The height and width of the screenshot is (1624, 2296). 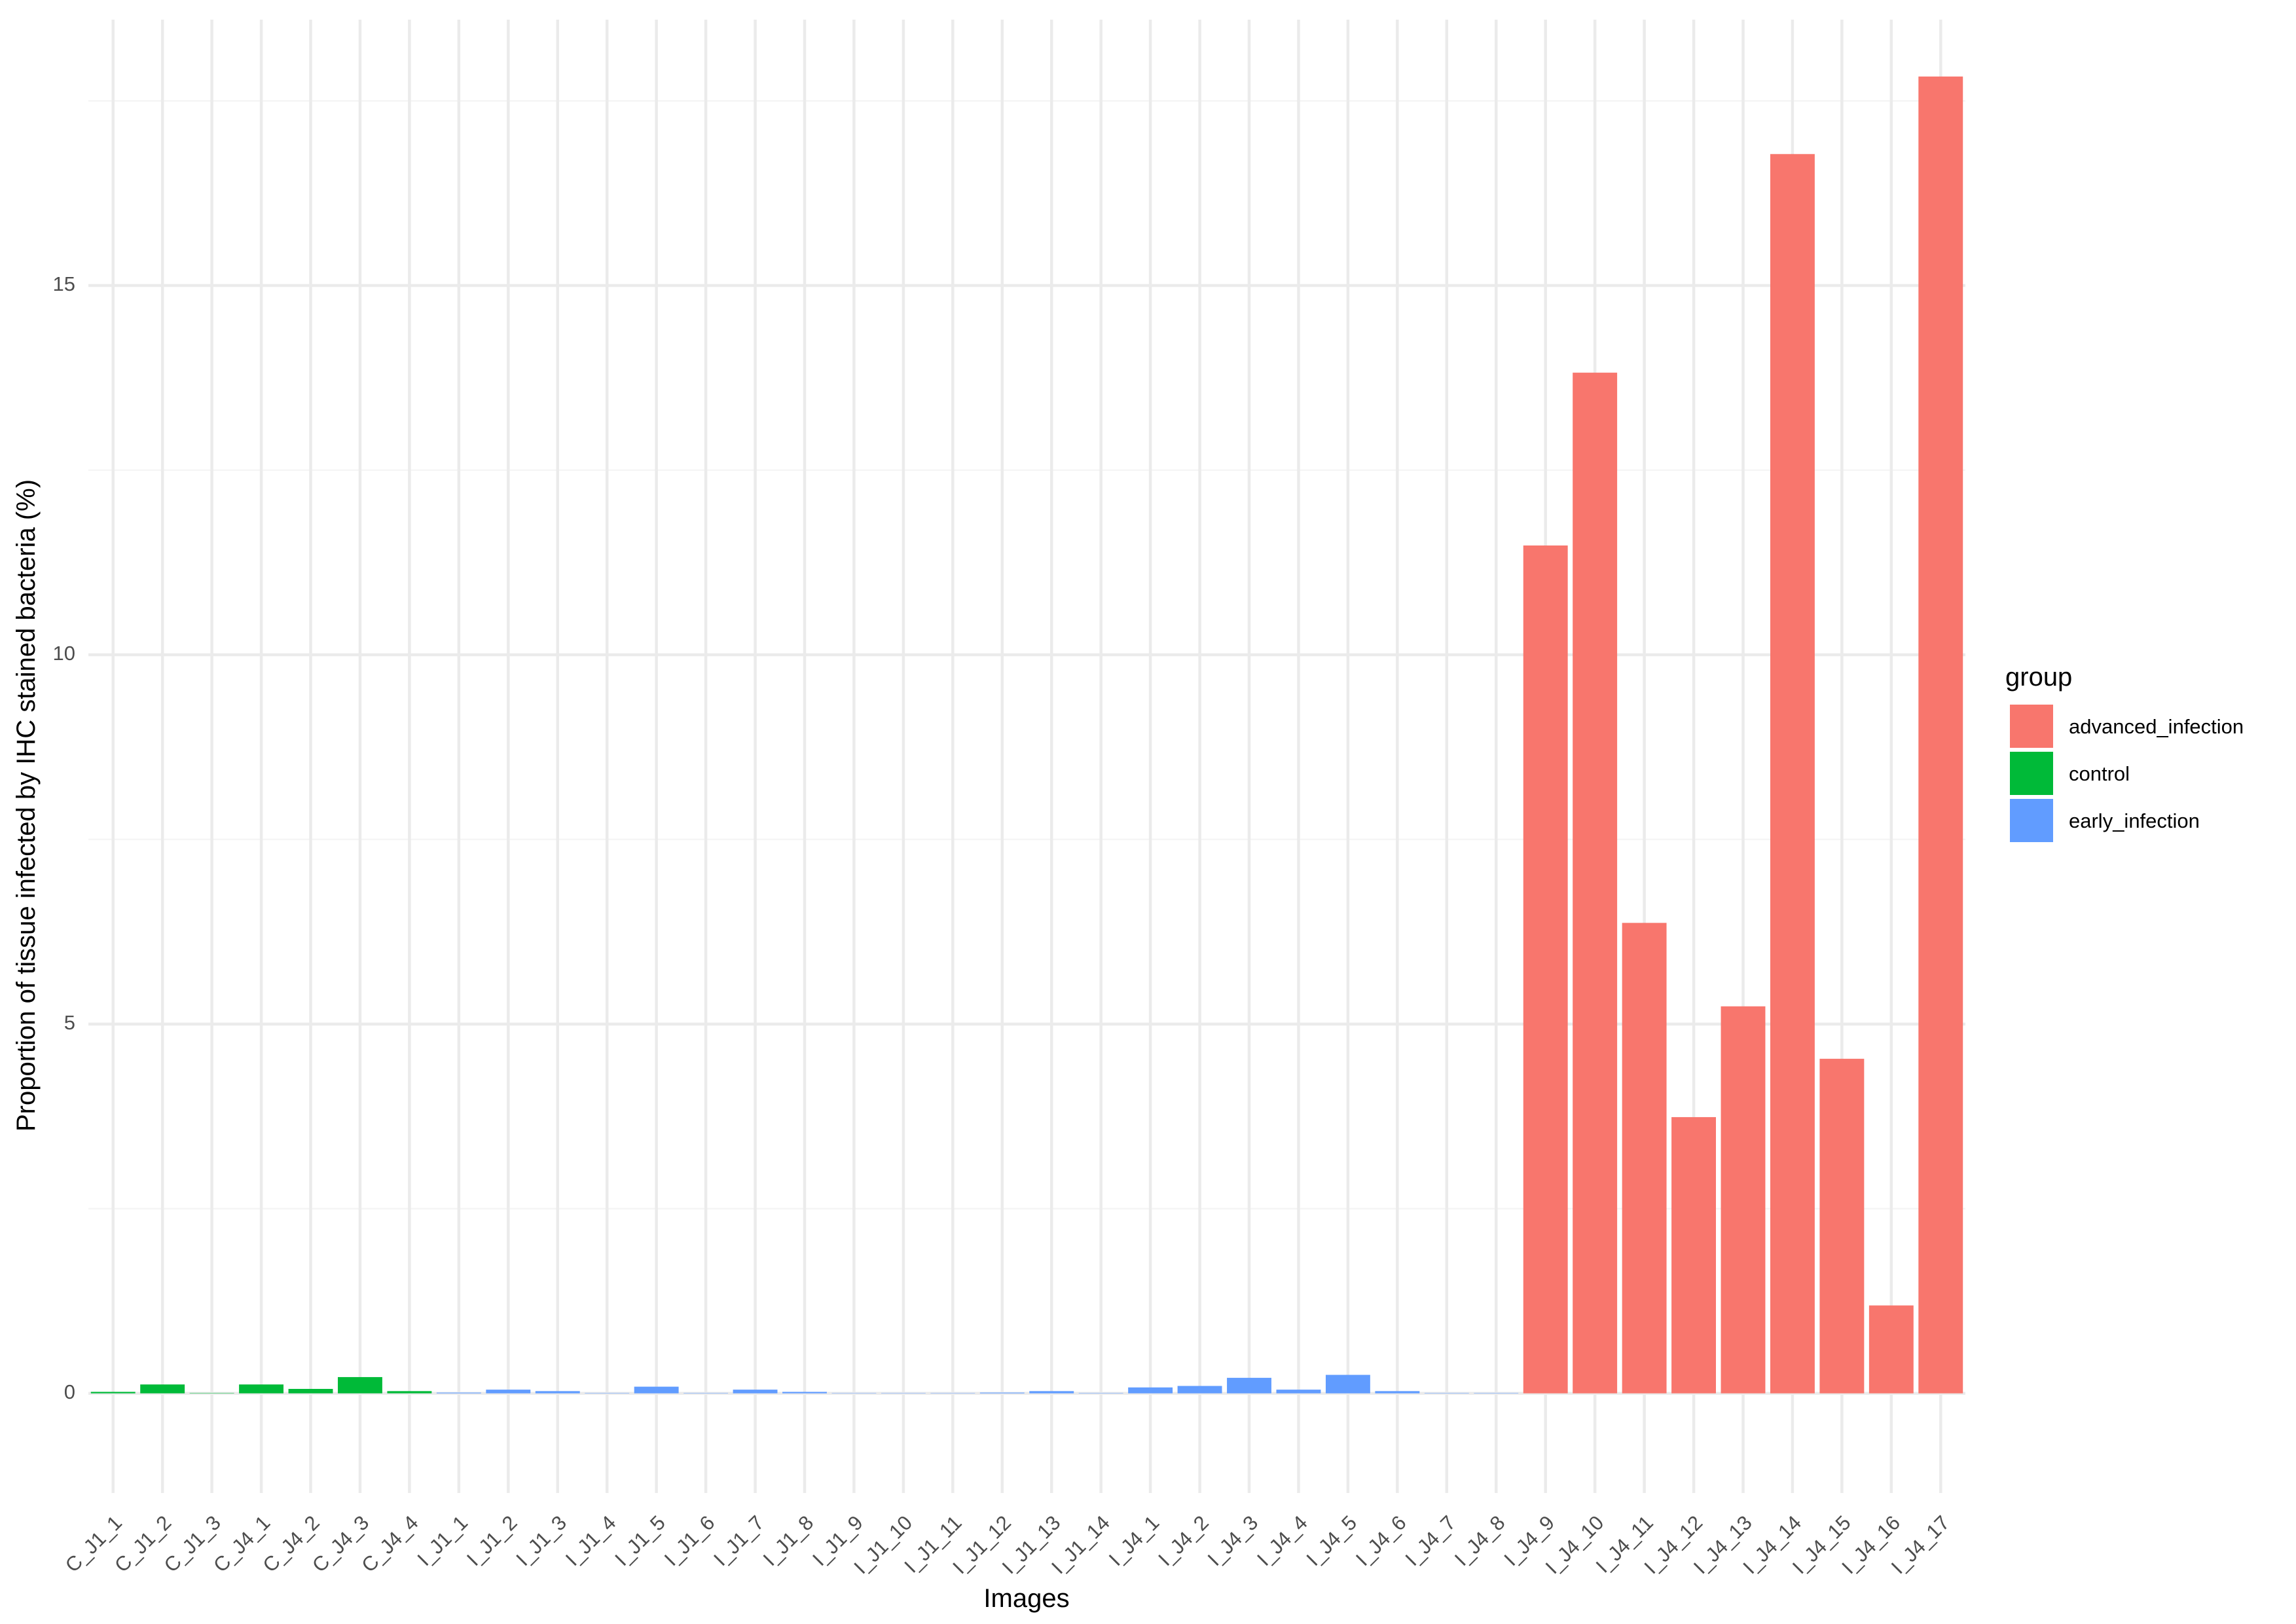 I want to click on x-tick-label: I_J1_2, so click(x=492, y=1541).